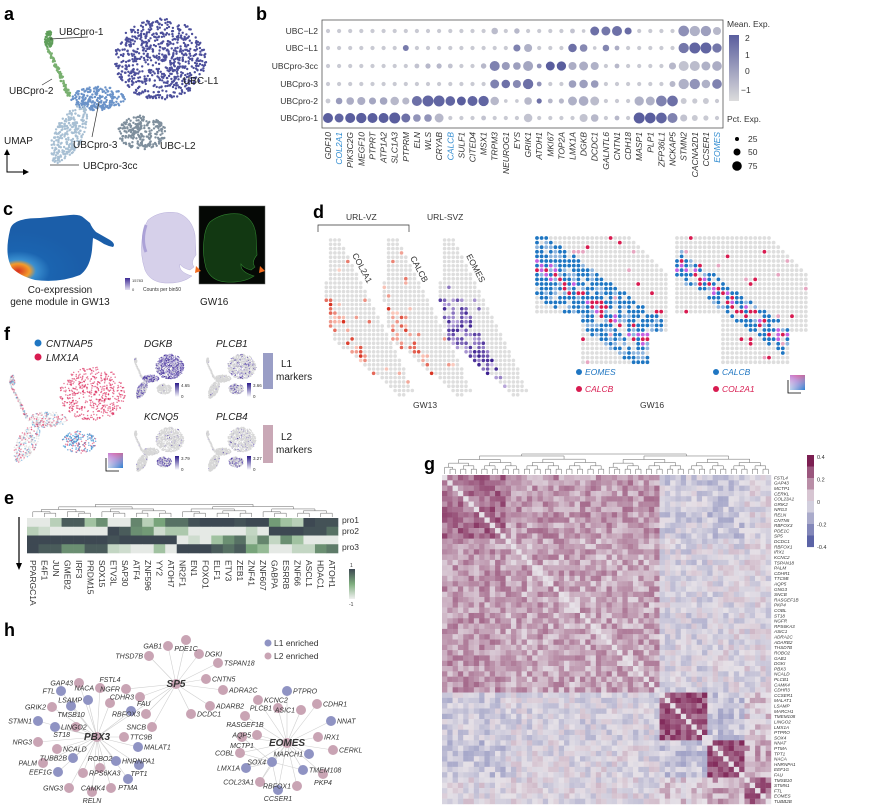 This screenshot has height=809, width=869. Describe the element at coordinates (744, 119) in the screenshot. I see `pct-exp-legend-title: Pct. Exp.` at that location.